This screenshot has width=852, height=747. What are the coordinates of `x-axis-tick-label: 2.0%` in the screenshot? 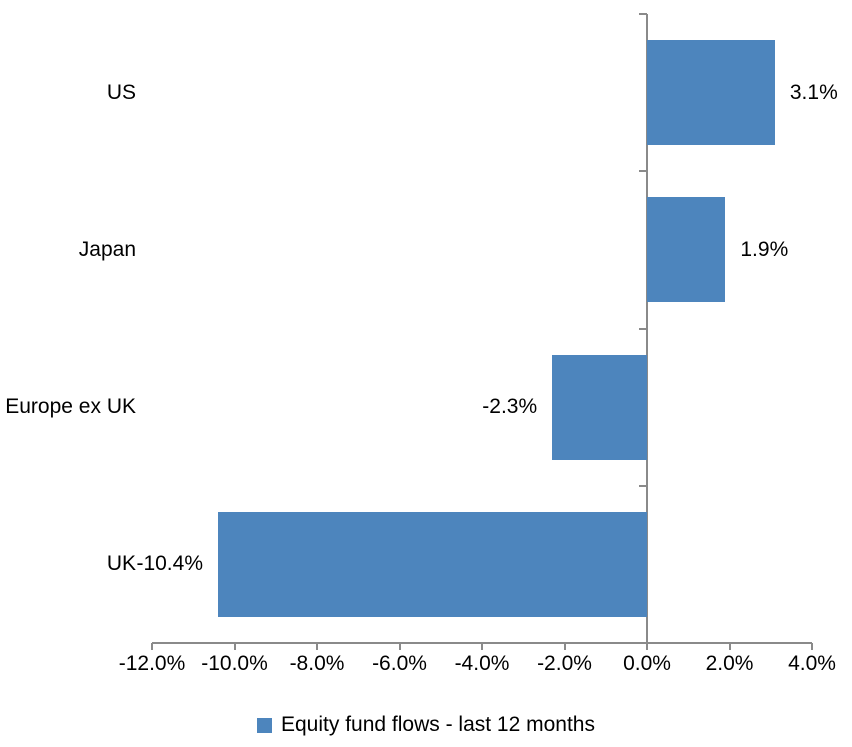 It's located at (729, 663).